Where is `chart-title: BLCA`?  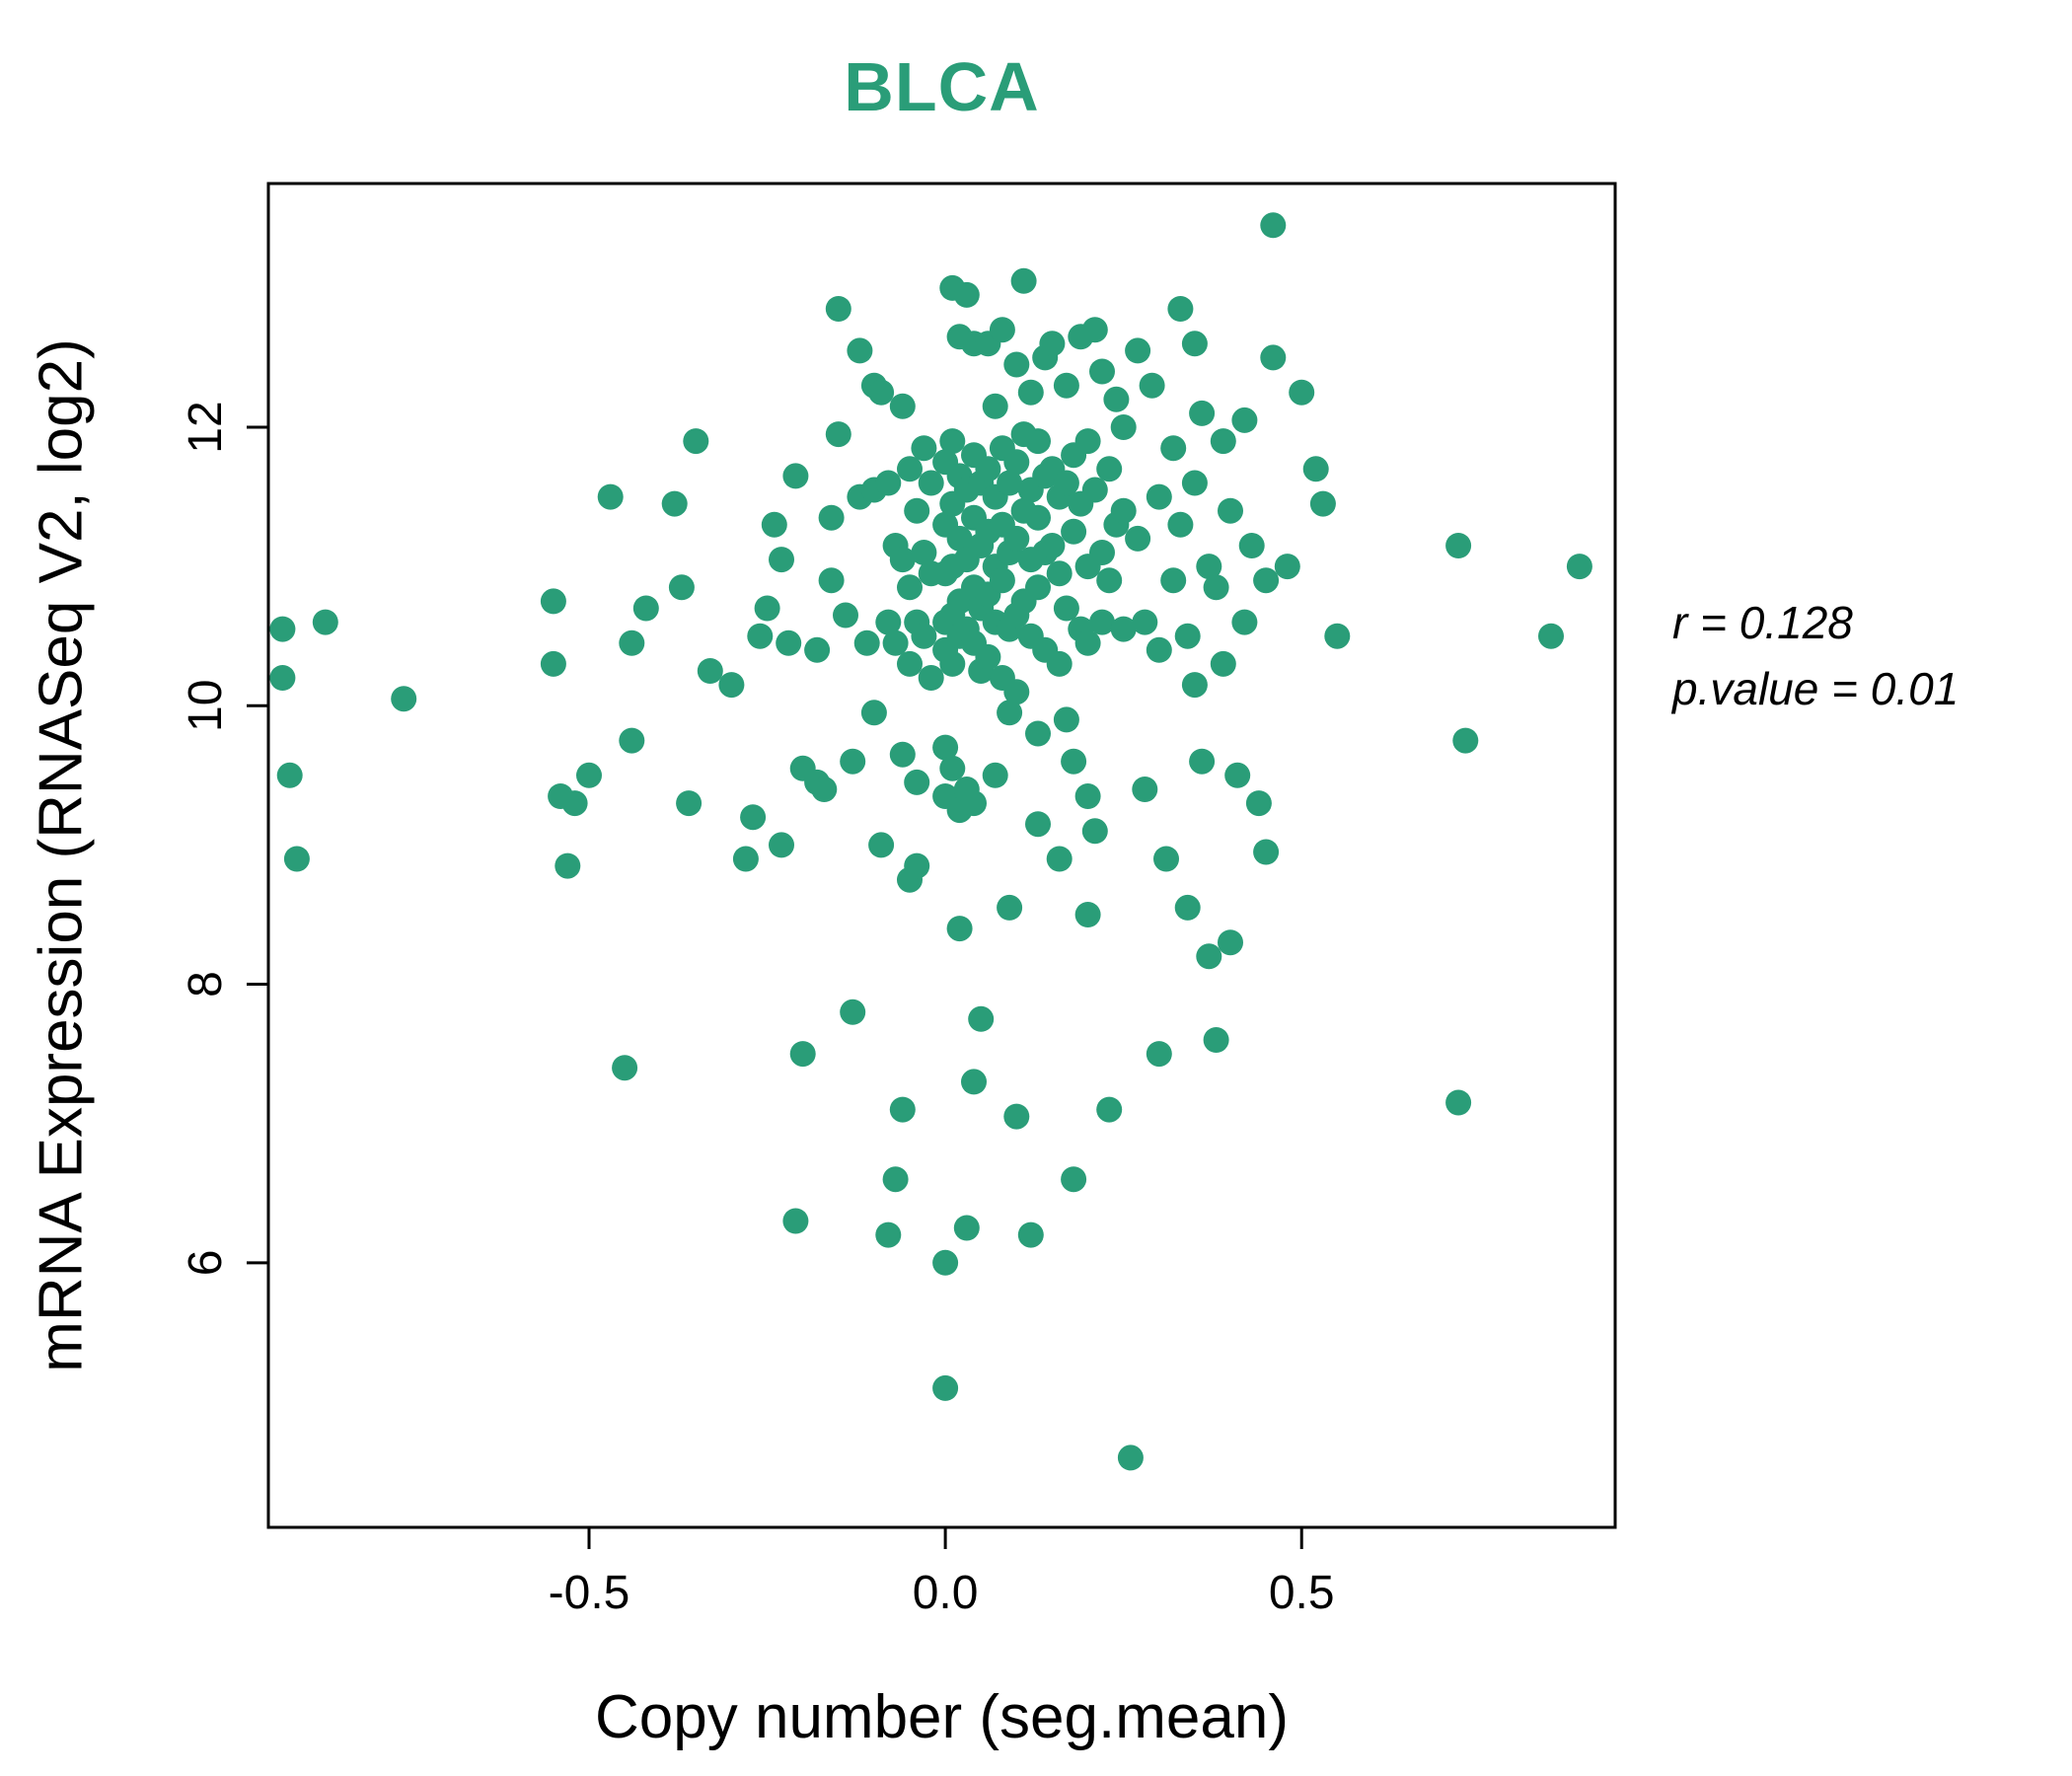 chart-title: BLCA is located at coordinates (942, 86).